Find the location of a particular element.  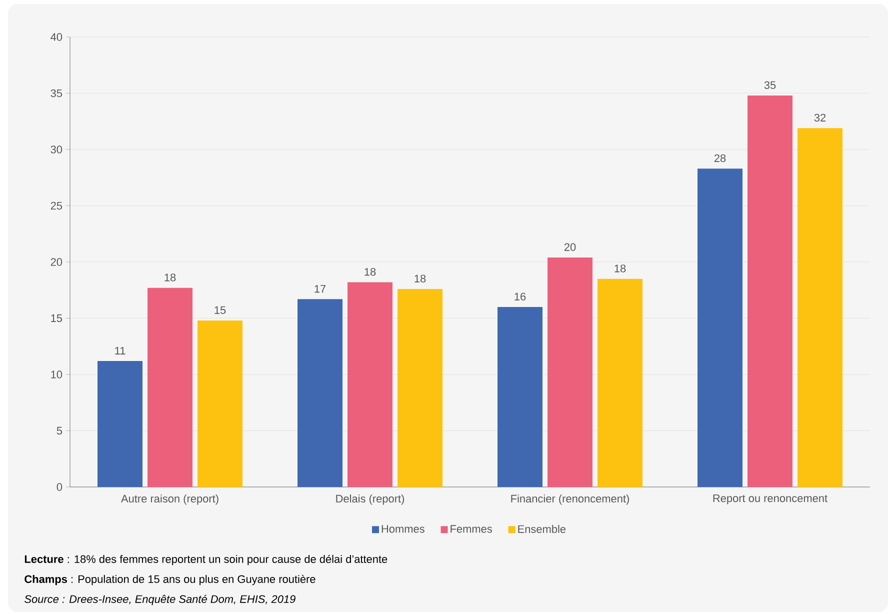

y-tick-label: 20 is located at coordinates (56, 262).